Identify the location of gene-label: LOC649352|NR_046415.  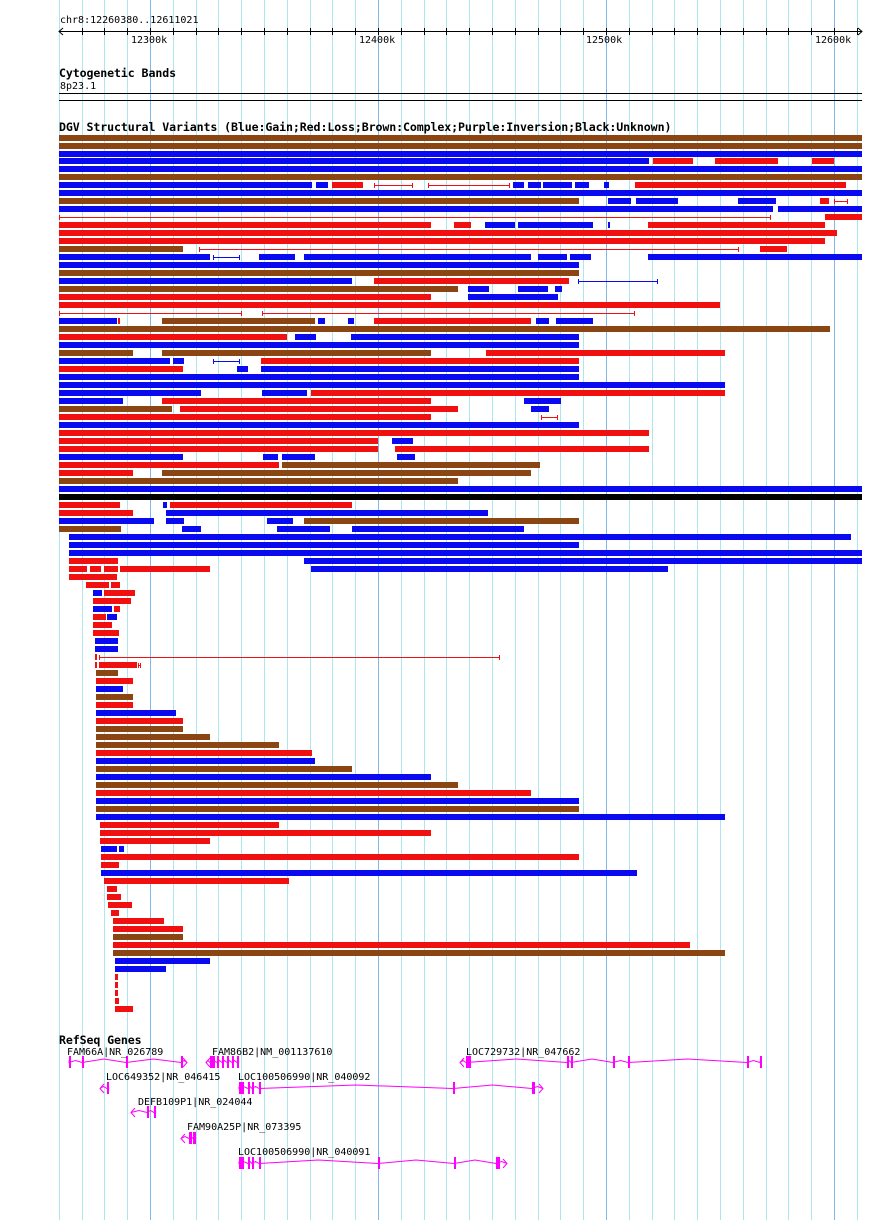
(163, 1077).